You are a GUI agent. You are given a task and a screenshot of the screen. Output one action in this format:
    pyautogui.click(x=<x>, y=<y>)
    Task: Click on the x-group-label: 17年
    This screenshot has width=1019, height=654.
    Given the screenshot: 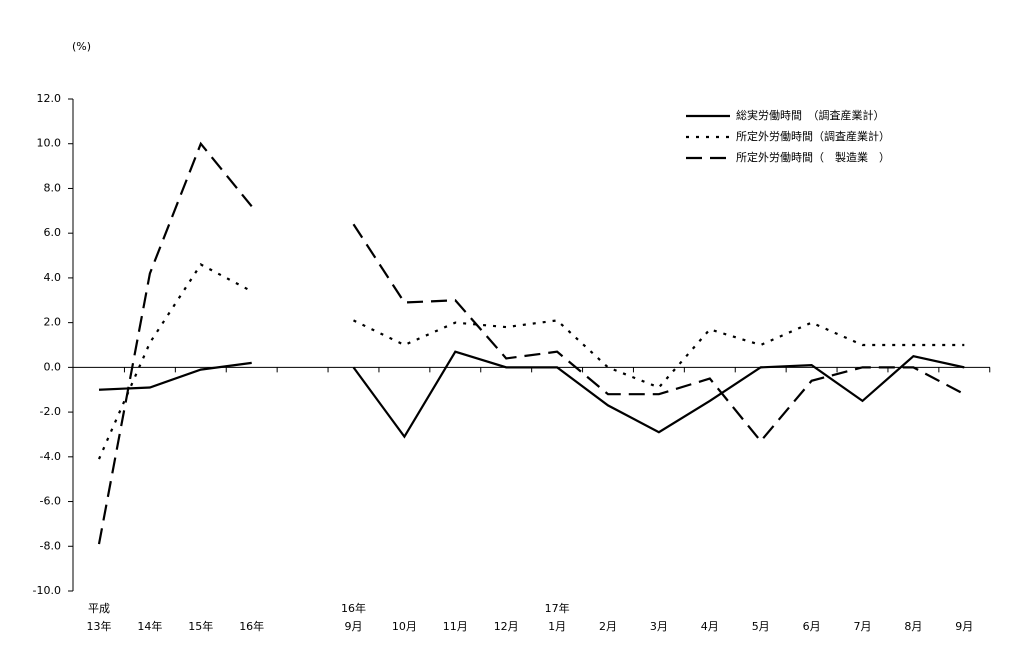 What is the action you would take?
    pyautogui.click(x=557, y=608)
    